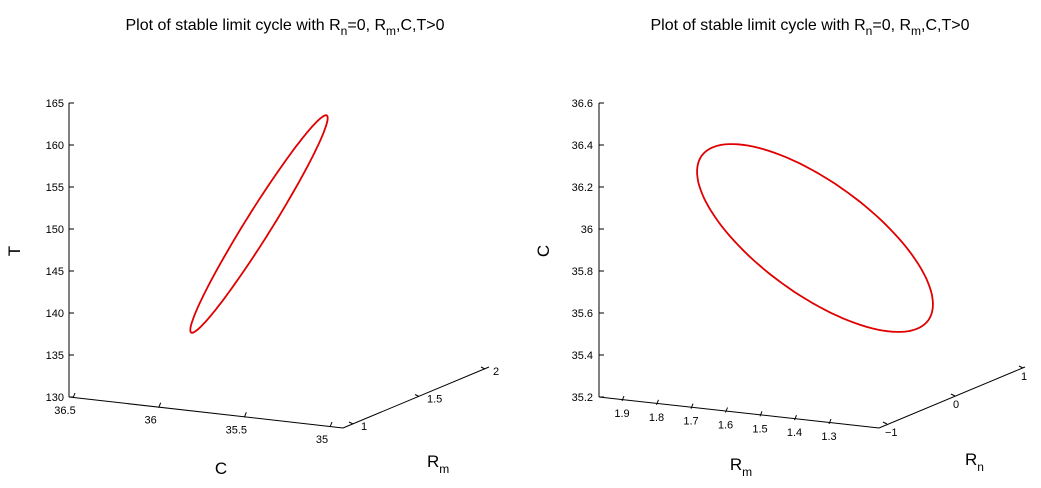  I want to click on right-z-tick-label: 35.6, so click(582, 314).